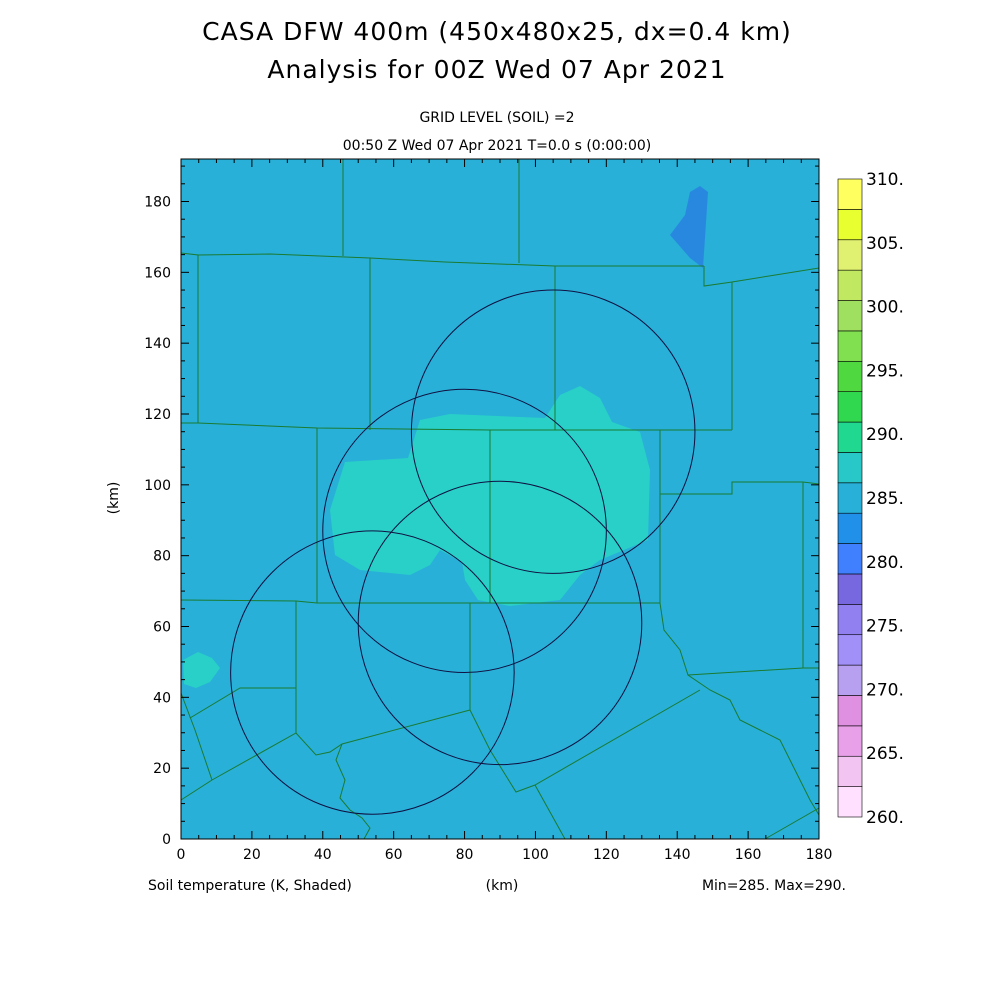 This screenshot has width=1000, height=1000. What do you see at coordinates (157, 415) in the screenshot?
I see `y-tick-label: 120` at bounding box center [157, 415].